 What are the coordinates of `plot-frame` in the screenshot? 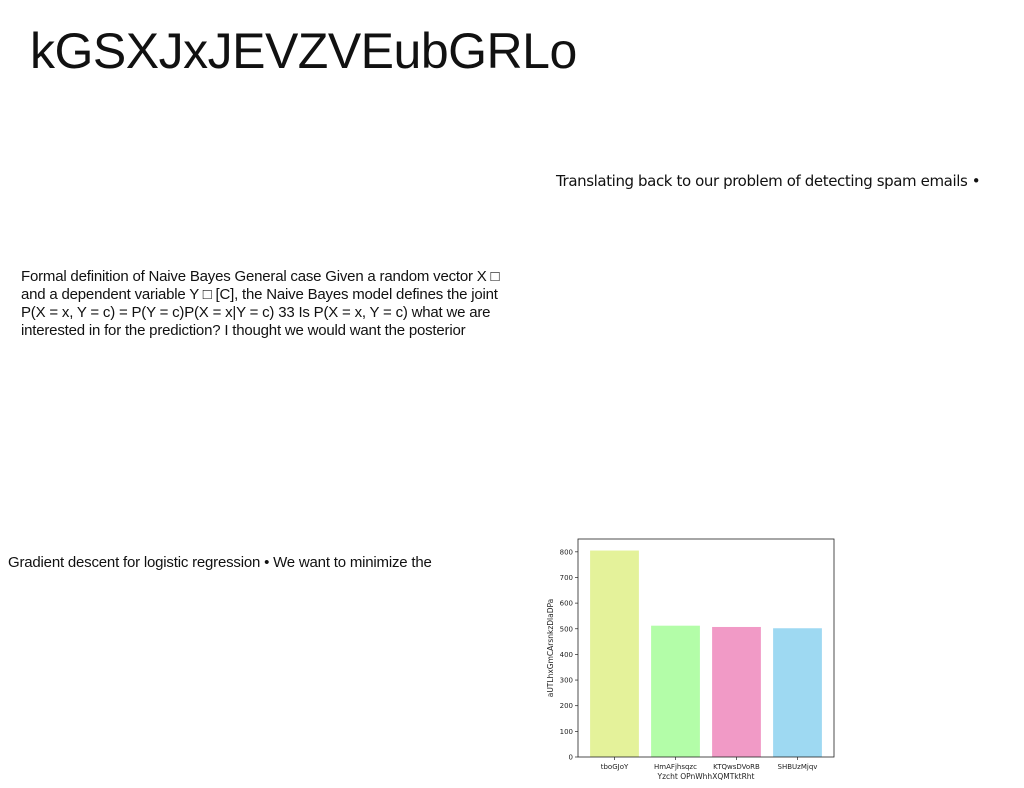 It's located at (706, 648).